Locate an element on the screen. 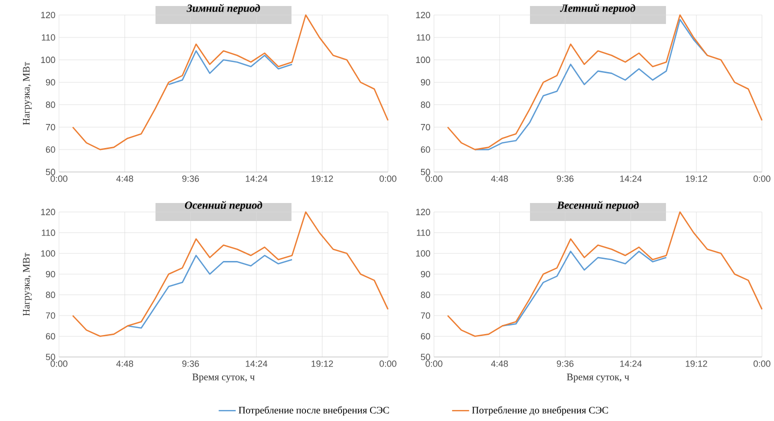 The height and width of the screenshot is (421, 774). chart-title: Весенний период is located at coordinates (597, 206).